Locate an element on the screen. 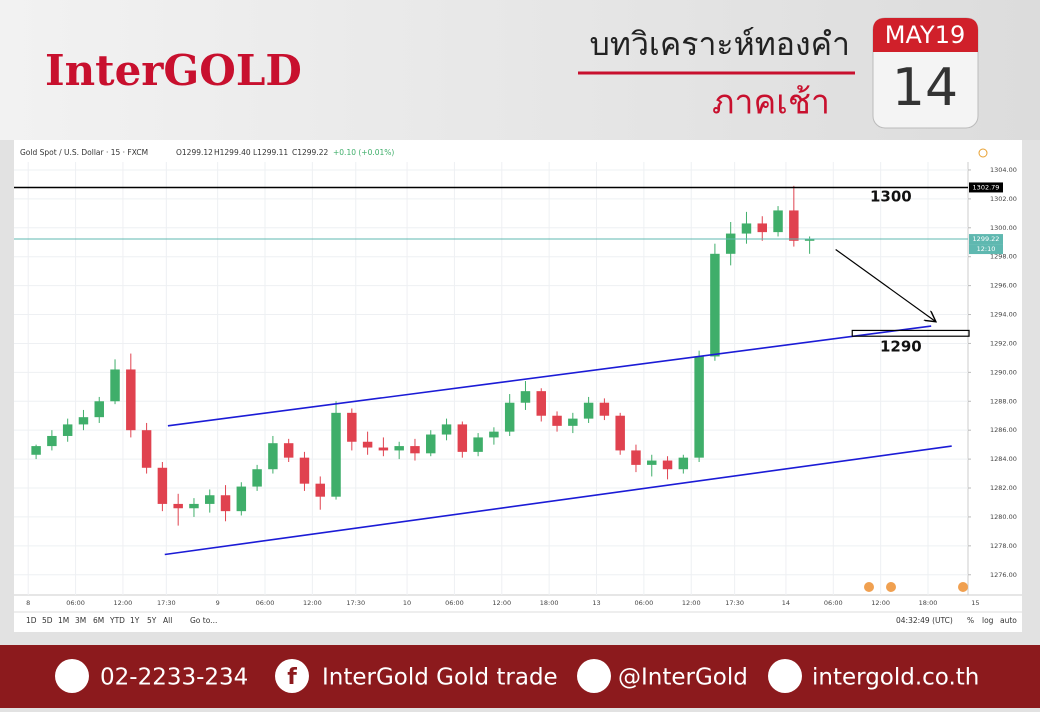 The image size is (1040, 712). footer-bg is located at coordinates (520, 676).